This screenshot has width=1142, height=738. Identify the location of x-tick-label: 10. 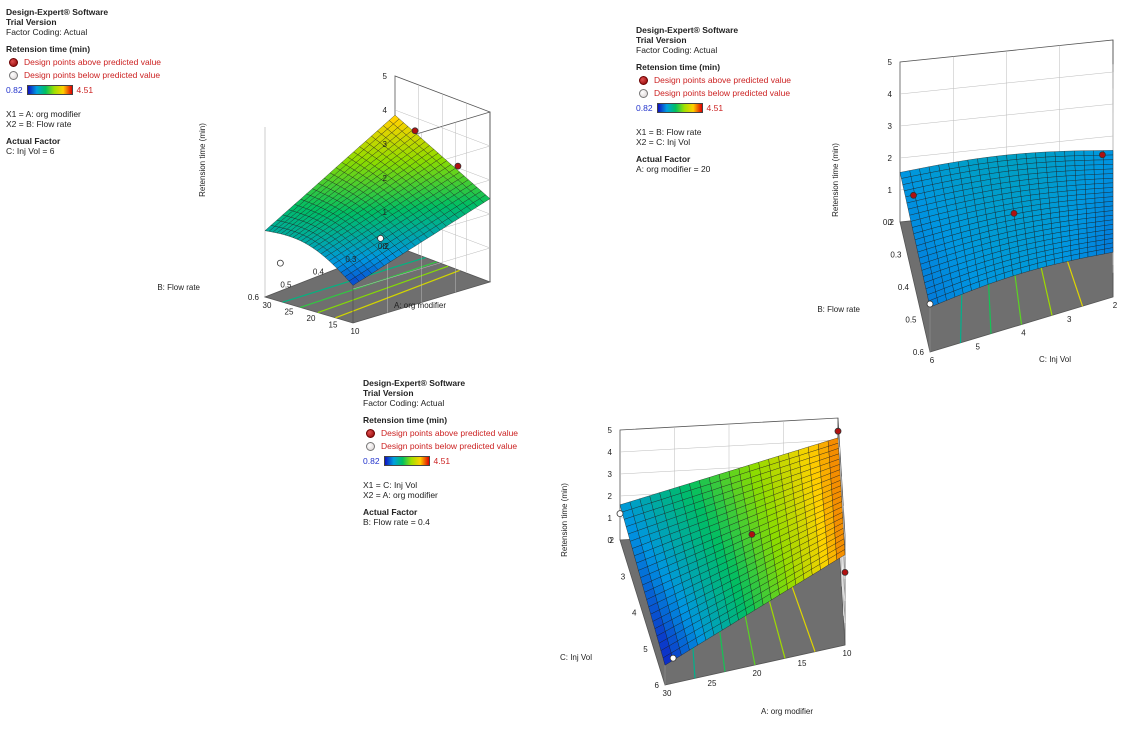
(847, 653).